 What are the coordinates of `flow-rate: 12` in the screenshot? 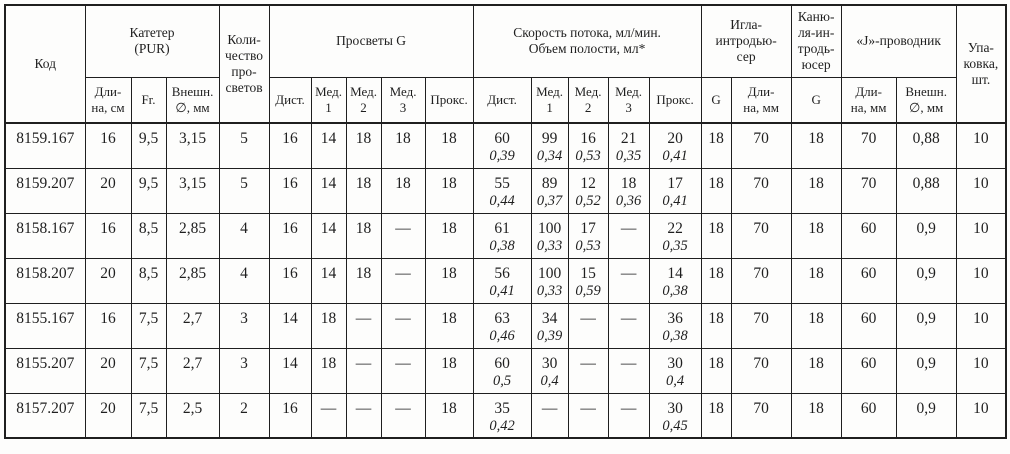 It's located at (588, 183).